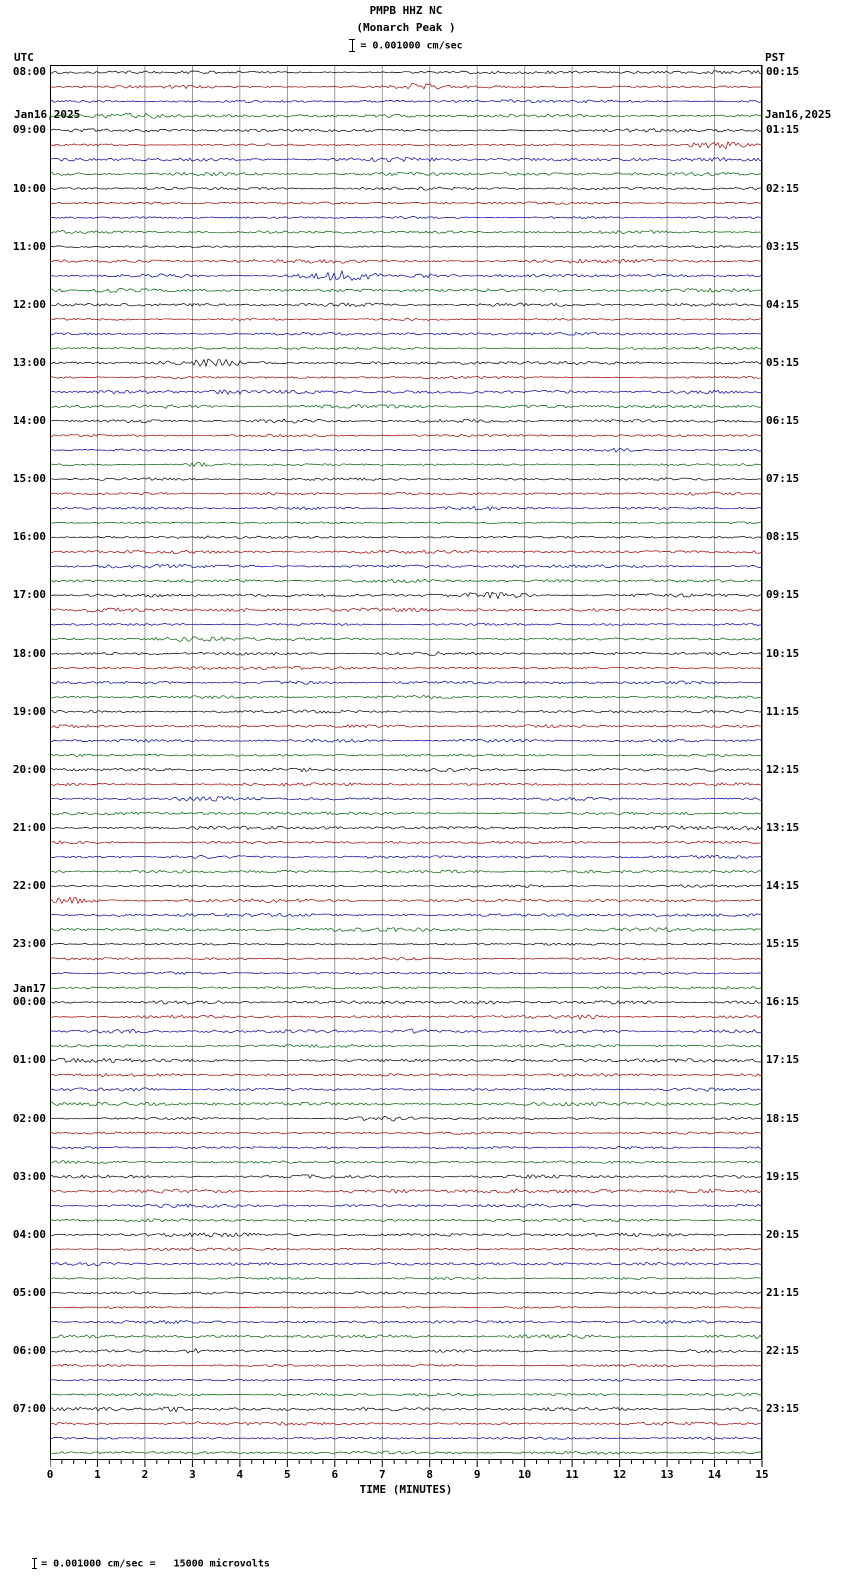 The width and height of the screenshot is (850, 1584). Describe the element at coordinates (406, 27) in the screenshot. I see `station-subtitle: (Monarch Peak )` at that location.